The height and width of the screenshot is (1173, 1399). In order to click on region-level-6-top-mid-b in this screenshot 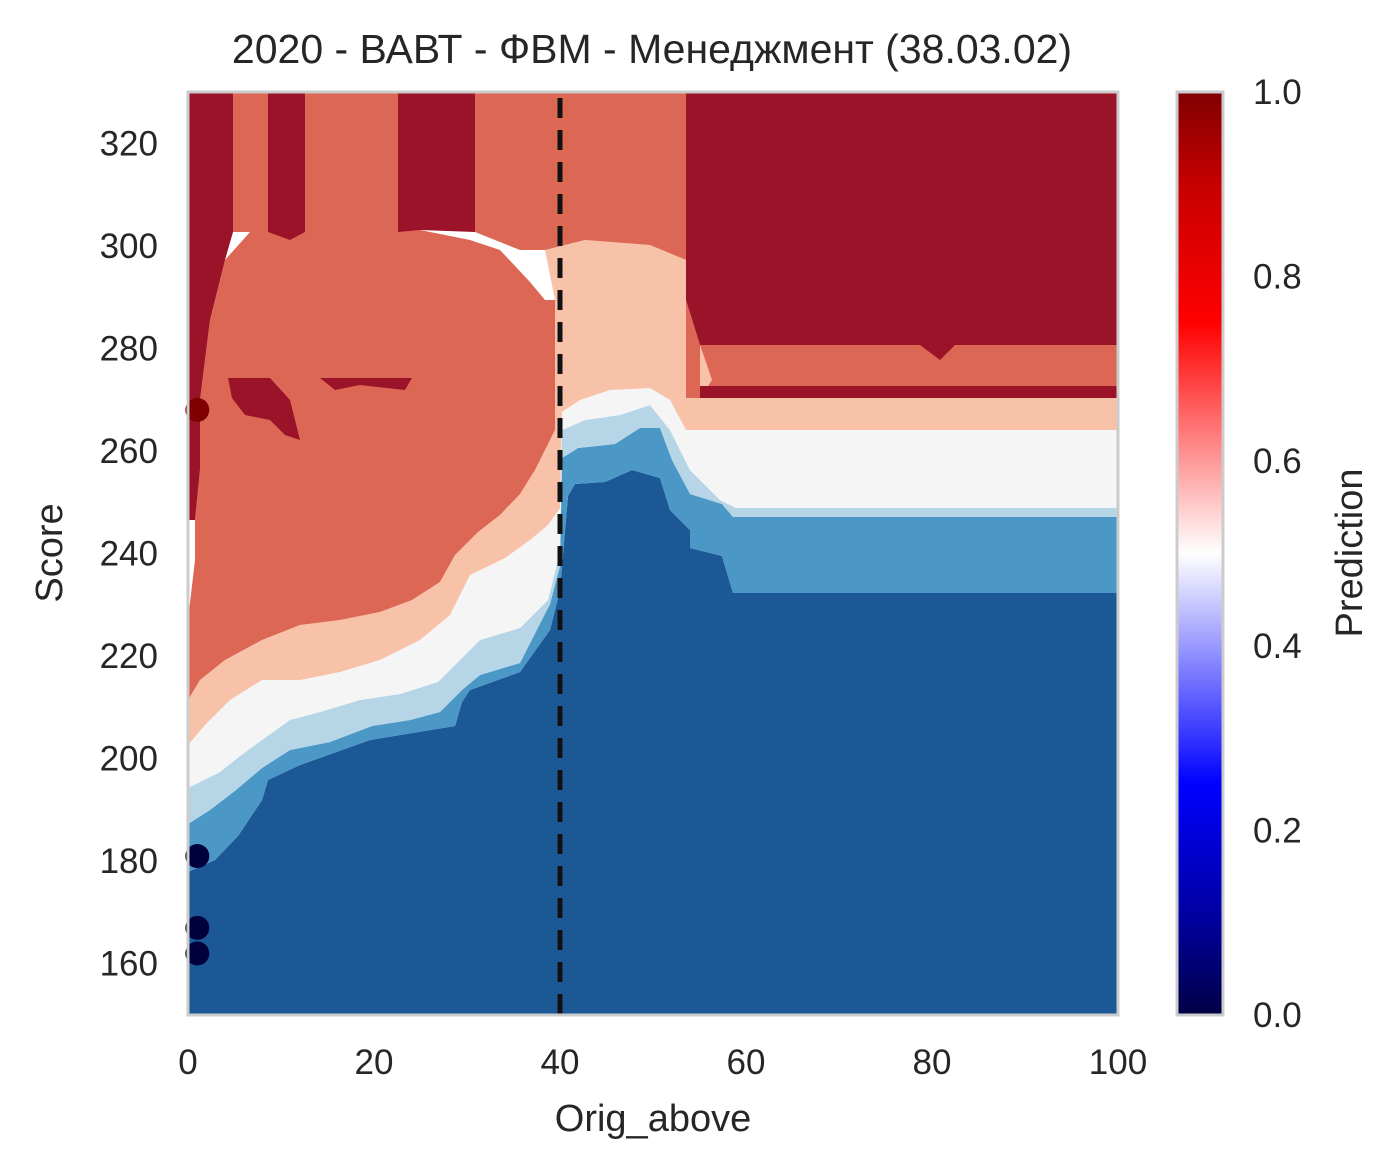, I will do `click(436, 162)`.